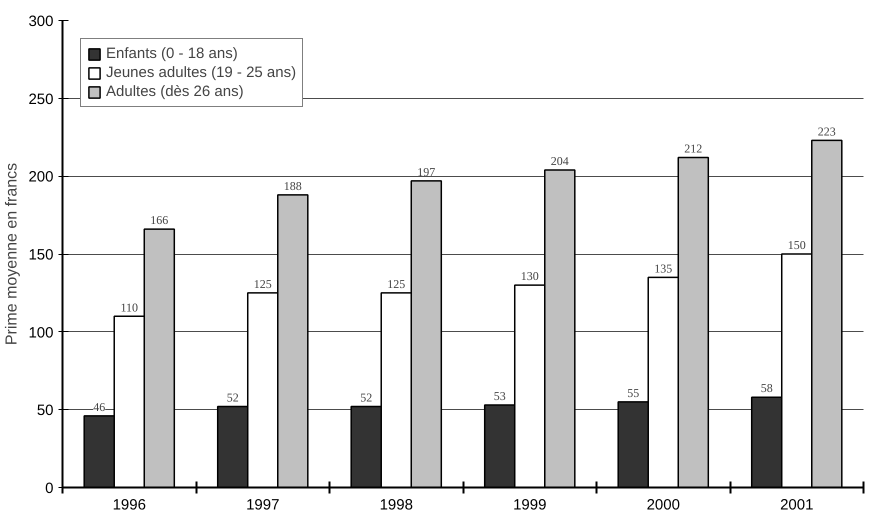 Image resolution: width=869 pixels, height=512 pixels. What do you see at coordinates (11, 254) in the screenshot?
I see `y-axis-title: Prime moyenne en francs` at bounding box center [11, 254].